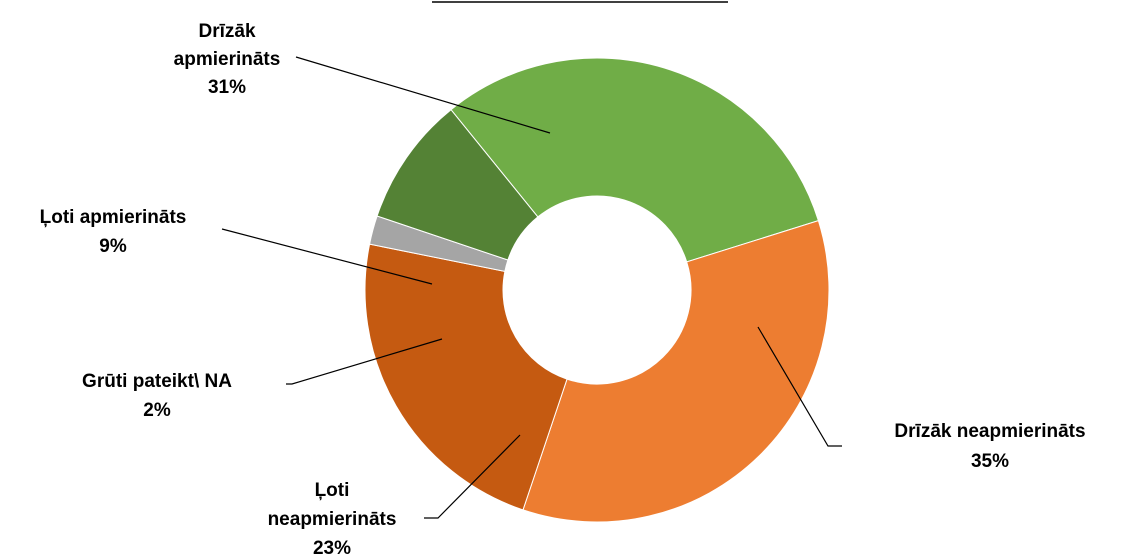  What do you see at coordinates (990, 461) in the screenshot?
I see `data-label-value: 35%` at bounding box center [990, 461].